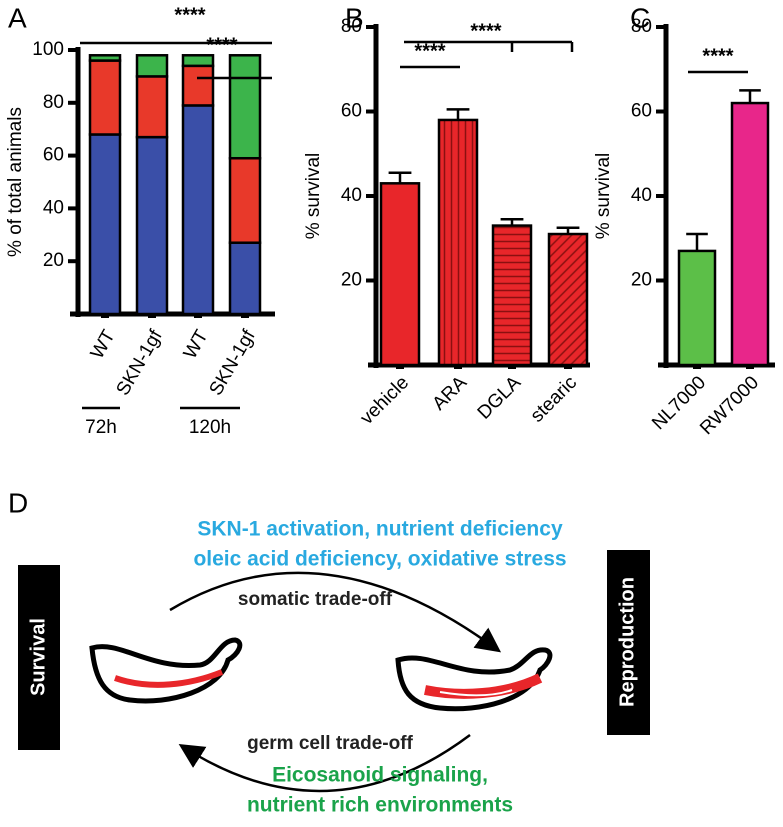 Image resolution: width=783 pixels, height=827 pixels. I want to click on panel-label: C, so click(640, 17).